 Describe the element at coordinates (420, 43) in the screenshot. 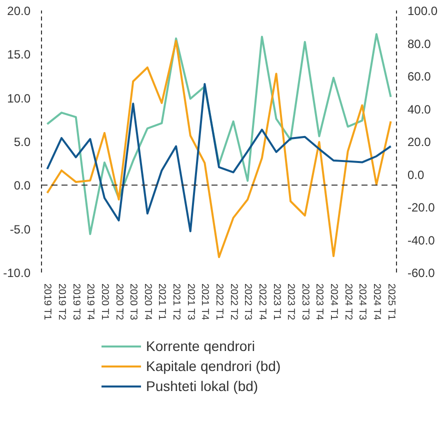

I see `y2-tick-label: 80.0` at that location.